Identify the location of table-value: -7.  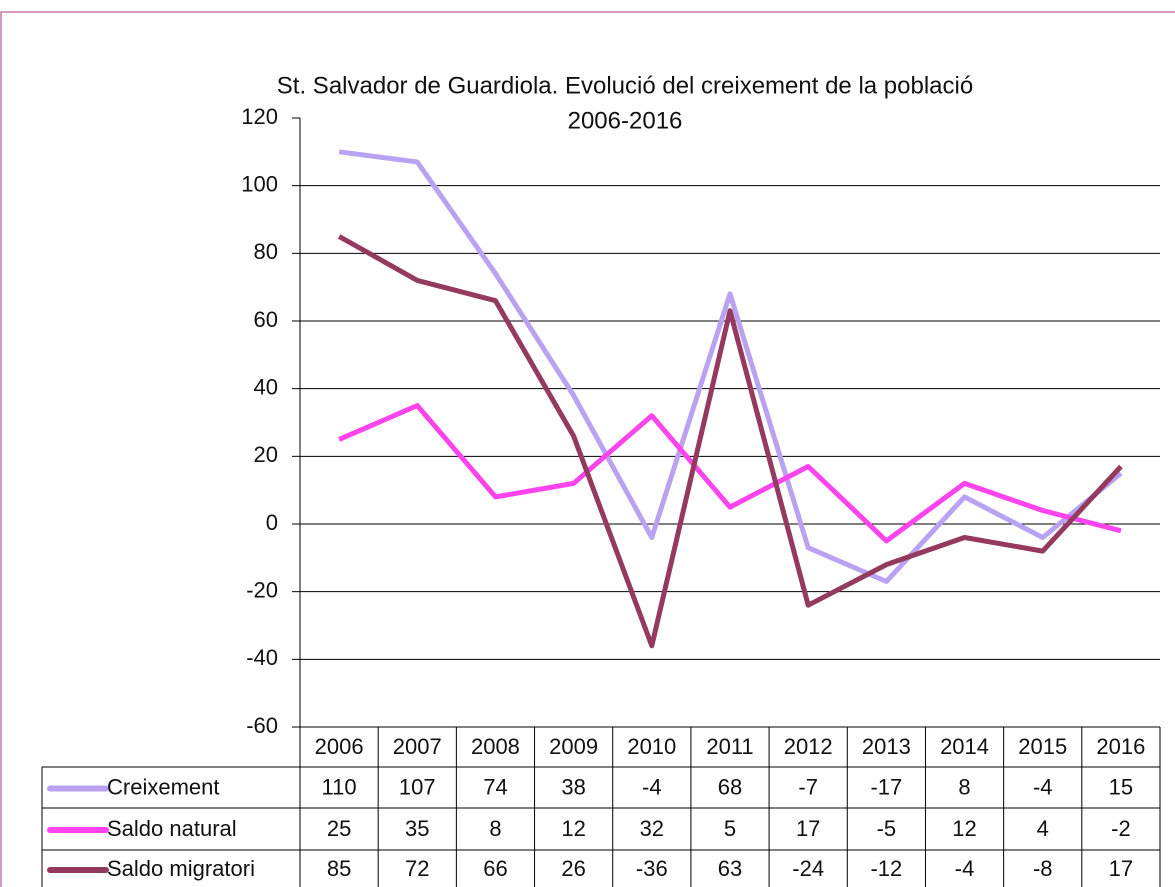
(808, 786).